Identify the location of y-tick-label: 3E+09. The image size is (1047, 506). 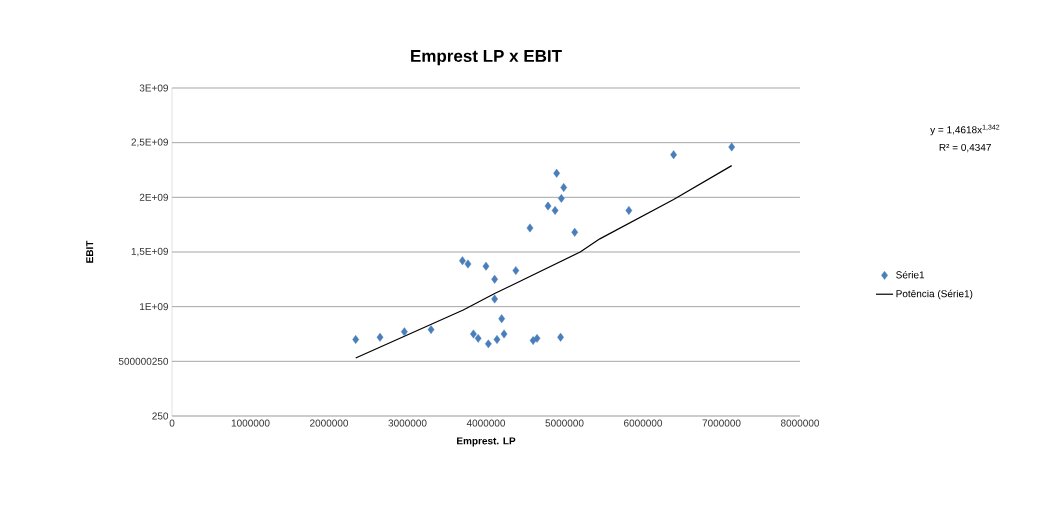
(154, 88).